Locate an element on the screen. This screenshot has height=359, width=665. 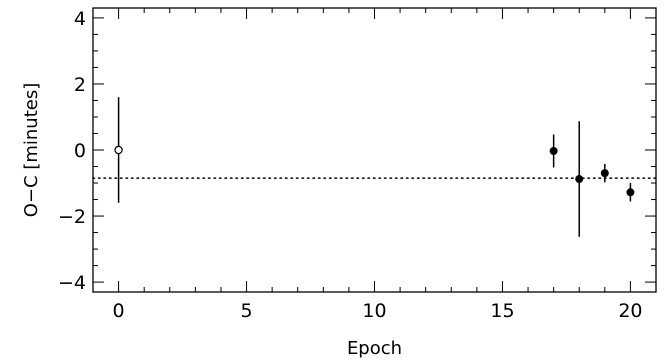
y-tick-label: 4 is located at coordinates (80, 19).